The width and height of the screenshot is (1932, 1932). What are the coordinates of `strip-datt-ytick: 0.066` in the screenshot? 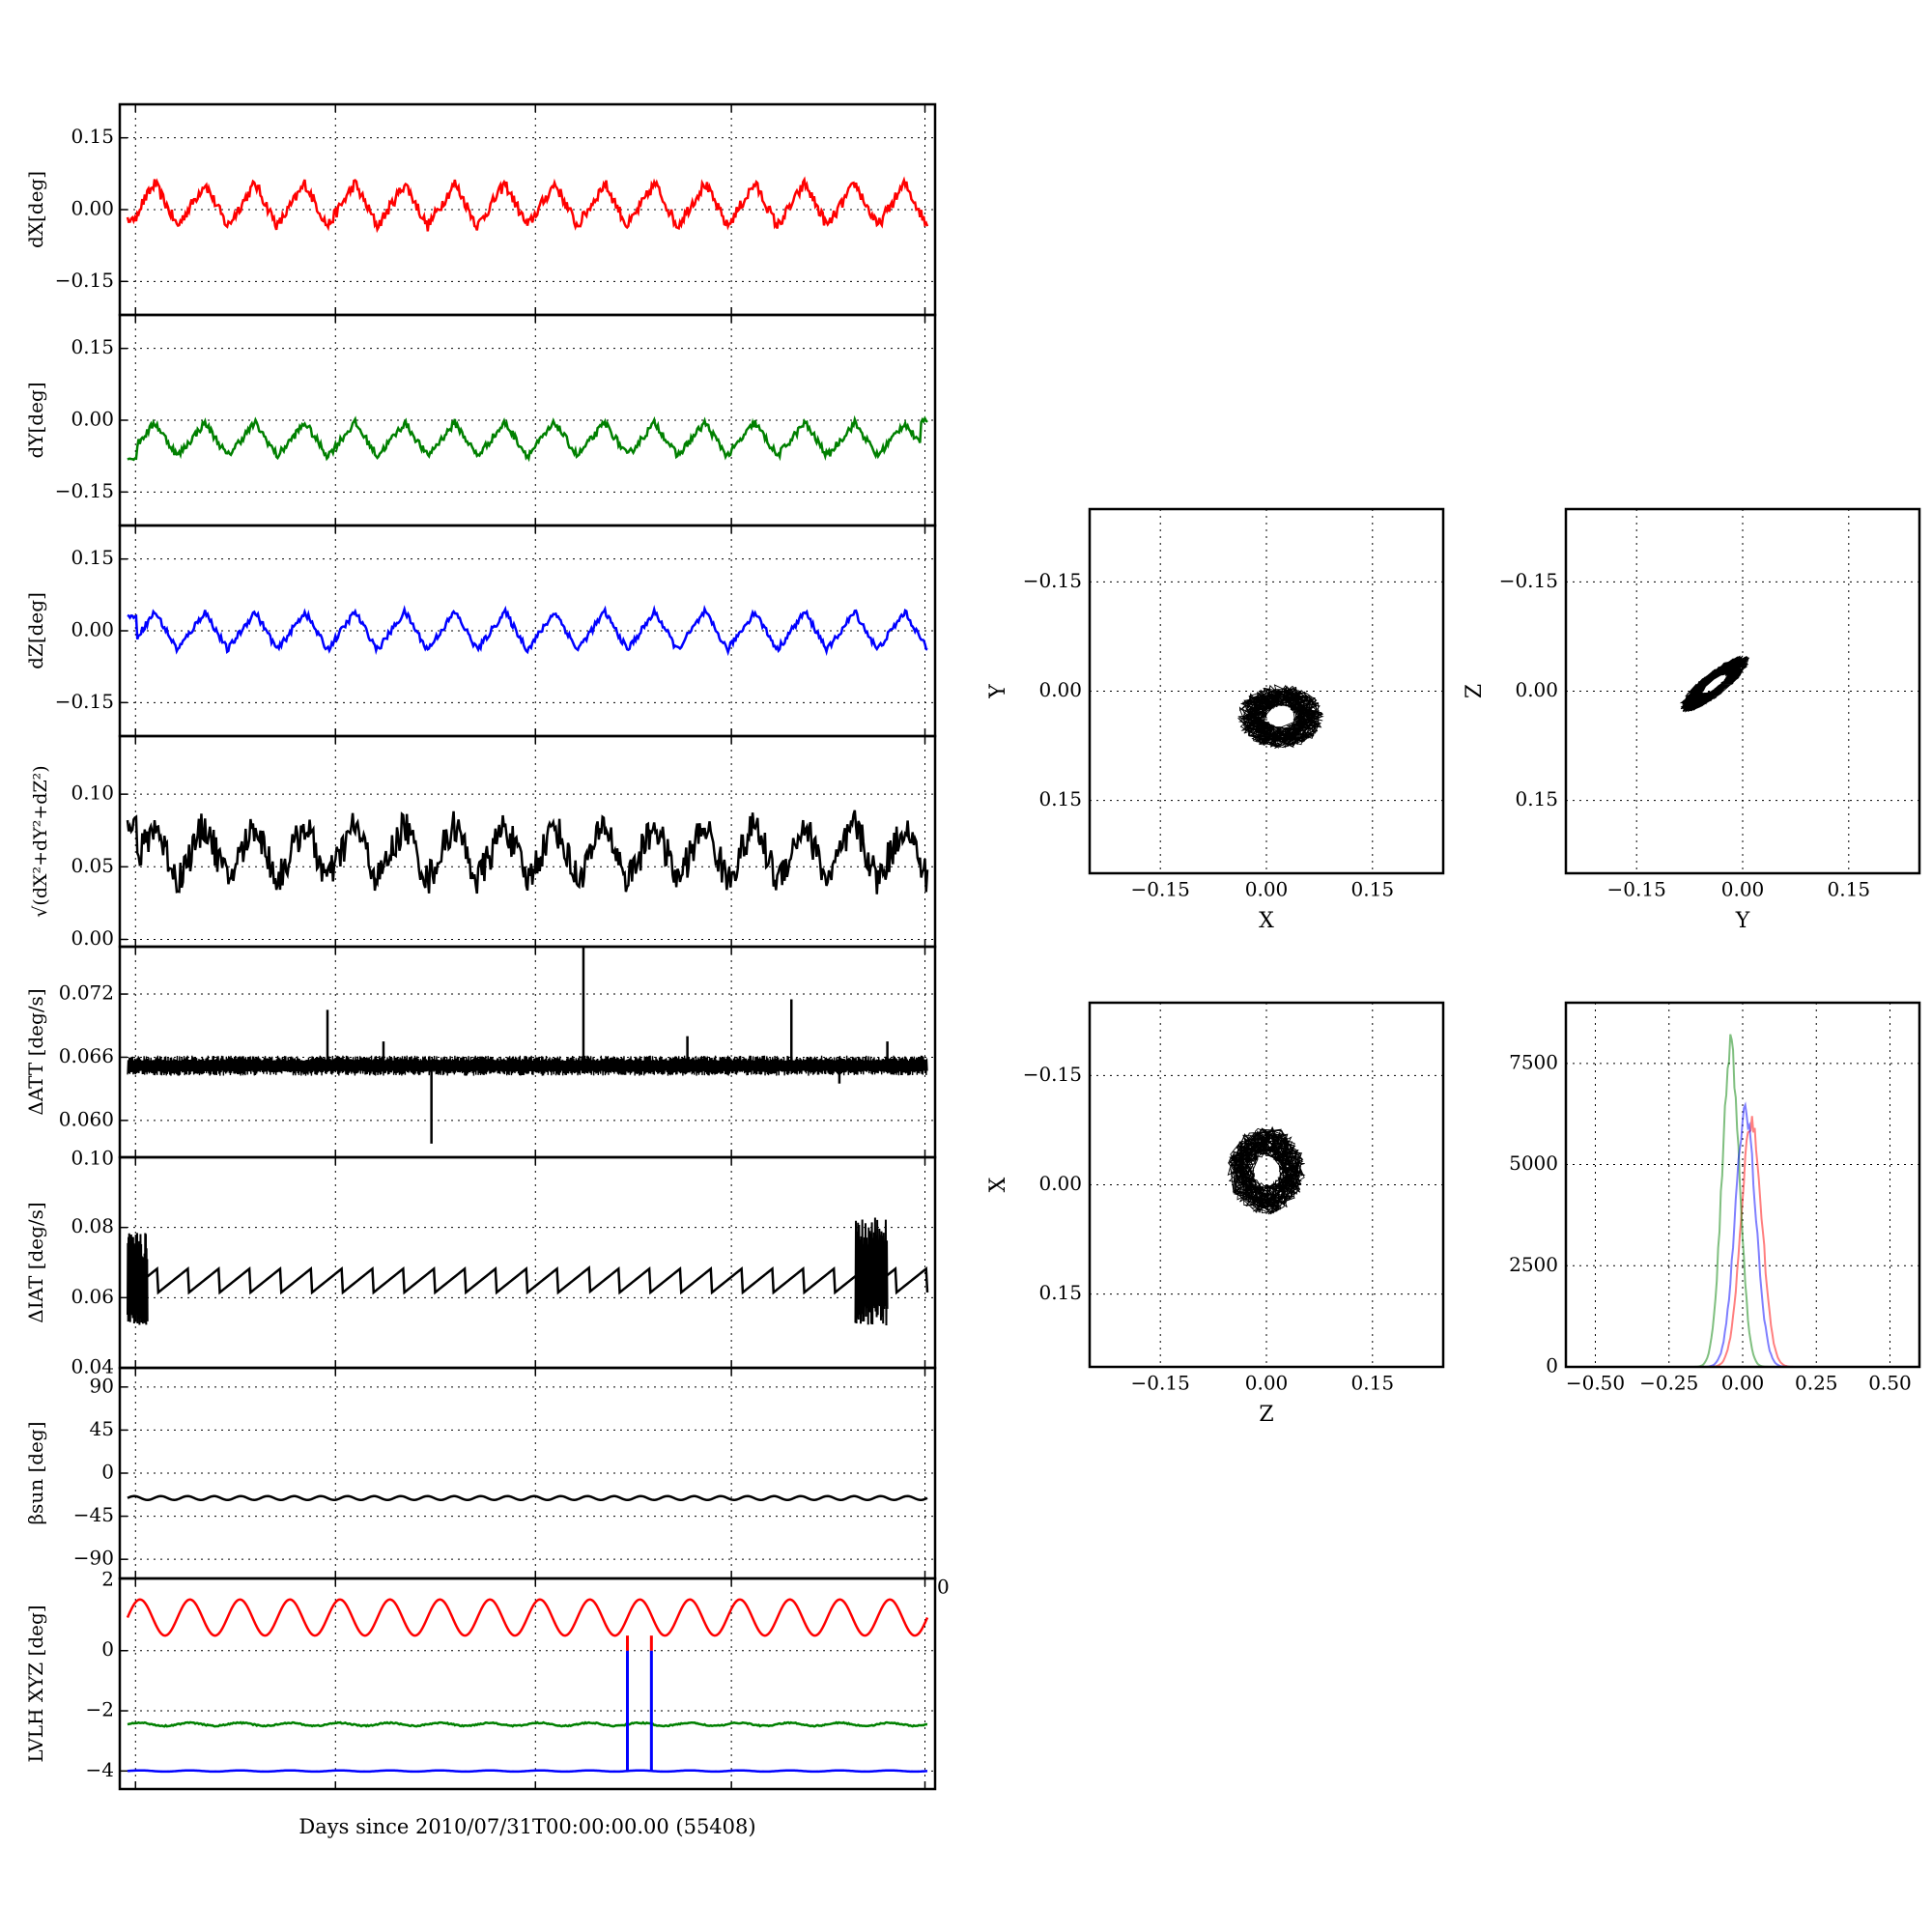 It's located at (86, 1055).